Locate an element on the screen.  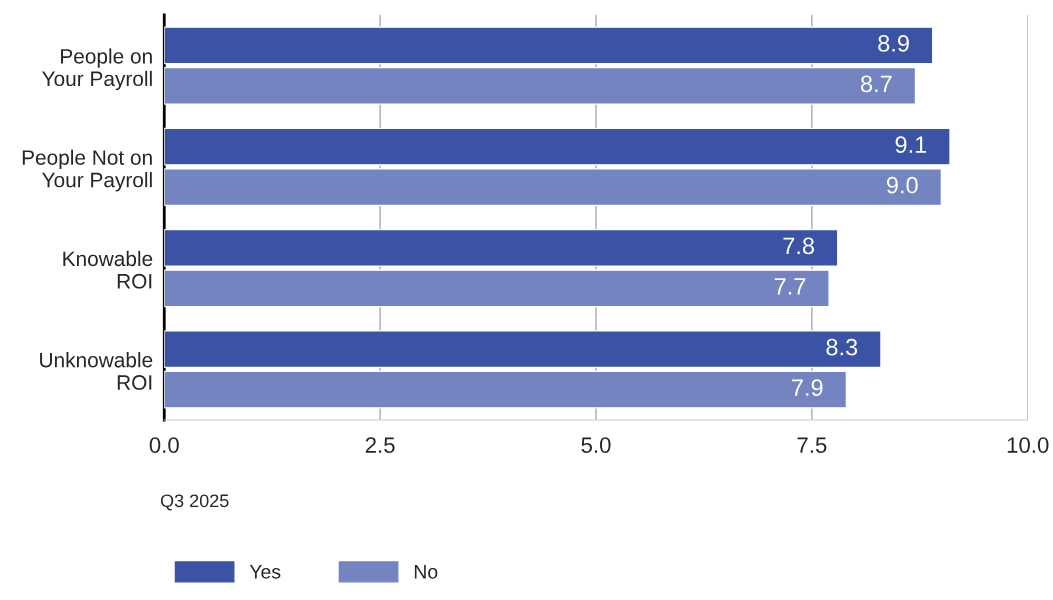
x-tick-label: 5.0 is located at coordinates (596, 445).